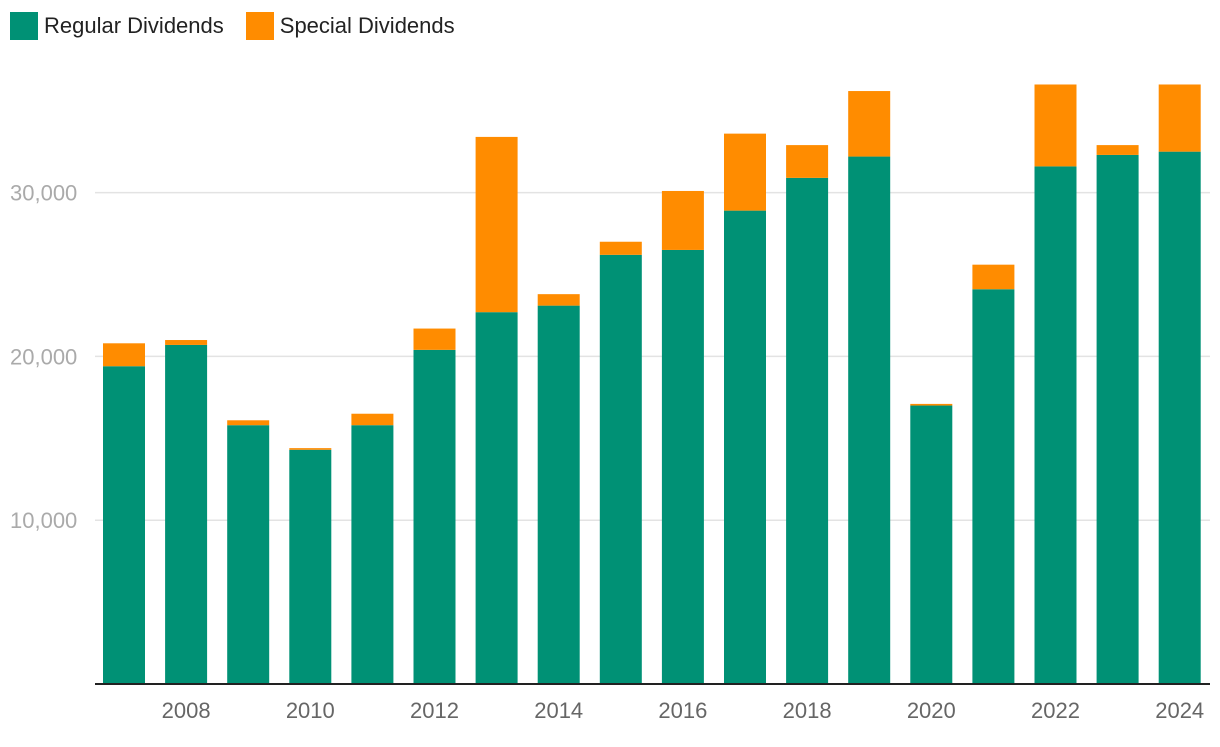  Describe the element at coordinates (186, 710) in the screenshot. I see `x-tick-label: 2008` at that location.